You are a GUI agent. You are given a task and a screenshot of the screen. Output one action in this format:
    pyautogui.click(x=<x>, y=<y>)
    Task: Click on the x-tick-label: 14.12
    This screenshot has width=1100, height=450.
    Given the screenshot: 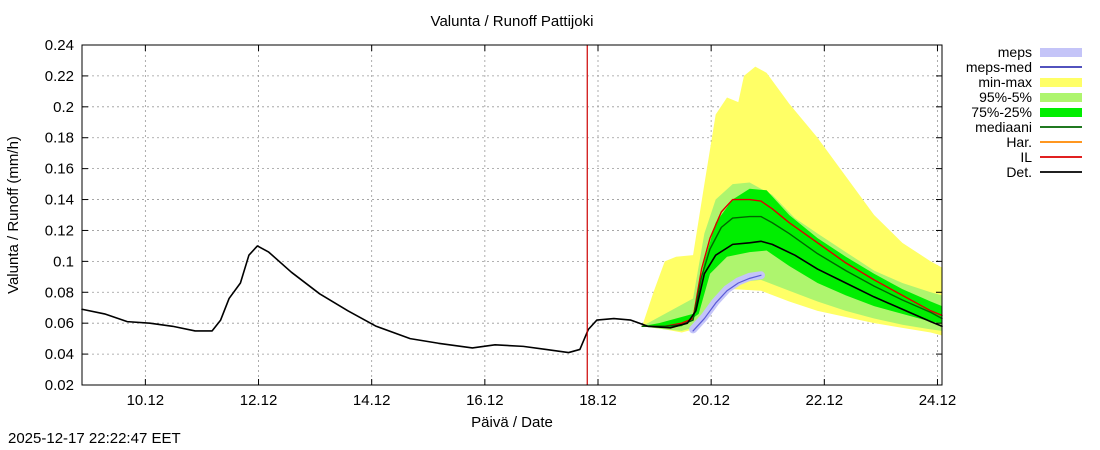 What is the action you would take?
    pyautogui.click(x=372, y=400)
    